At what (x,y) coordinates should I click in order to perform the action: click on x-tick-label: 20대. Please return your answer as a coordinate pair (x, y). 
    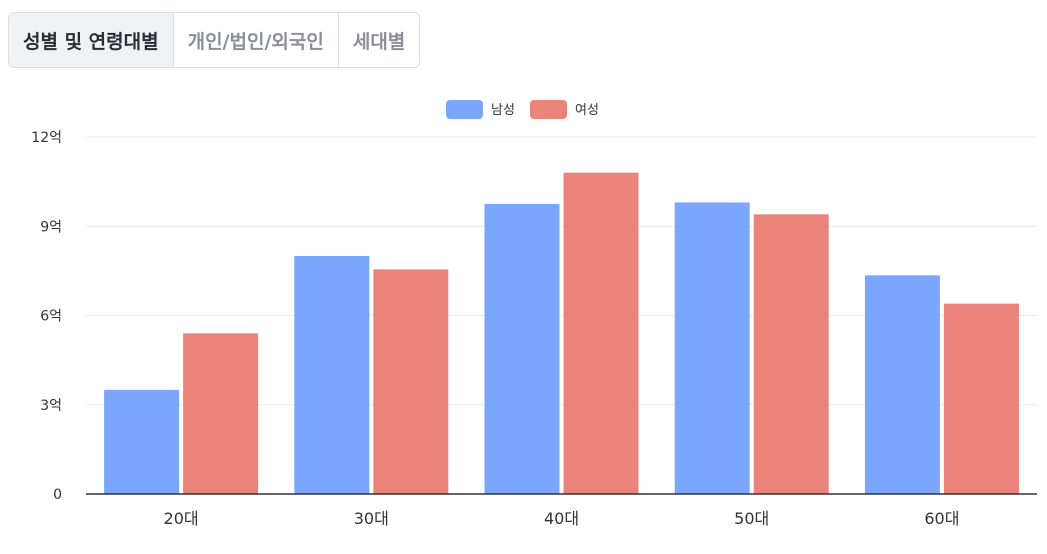
    Looking at the image, I should click on (181, 518).